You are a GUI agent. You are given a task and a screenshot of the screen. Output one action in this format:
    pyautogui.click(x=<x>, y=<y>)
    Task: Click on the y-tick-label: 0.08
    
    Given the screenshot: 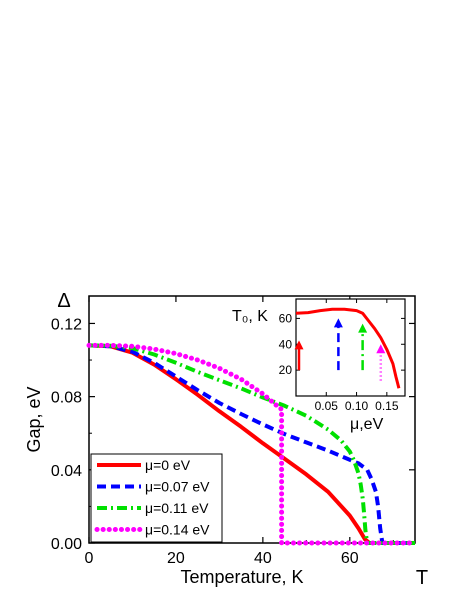 What is the action you would take?
    pyautogui.click(x=66, y=398)
    